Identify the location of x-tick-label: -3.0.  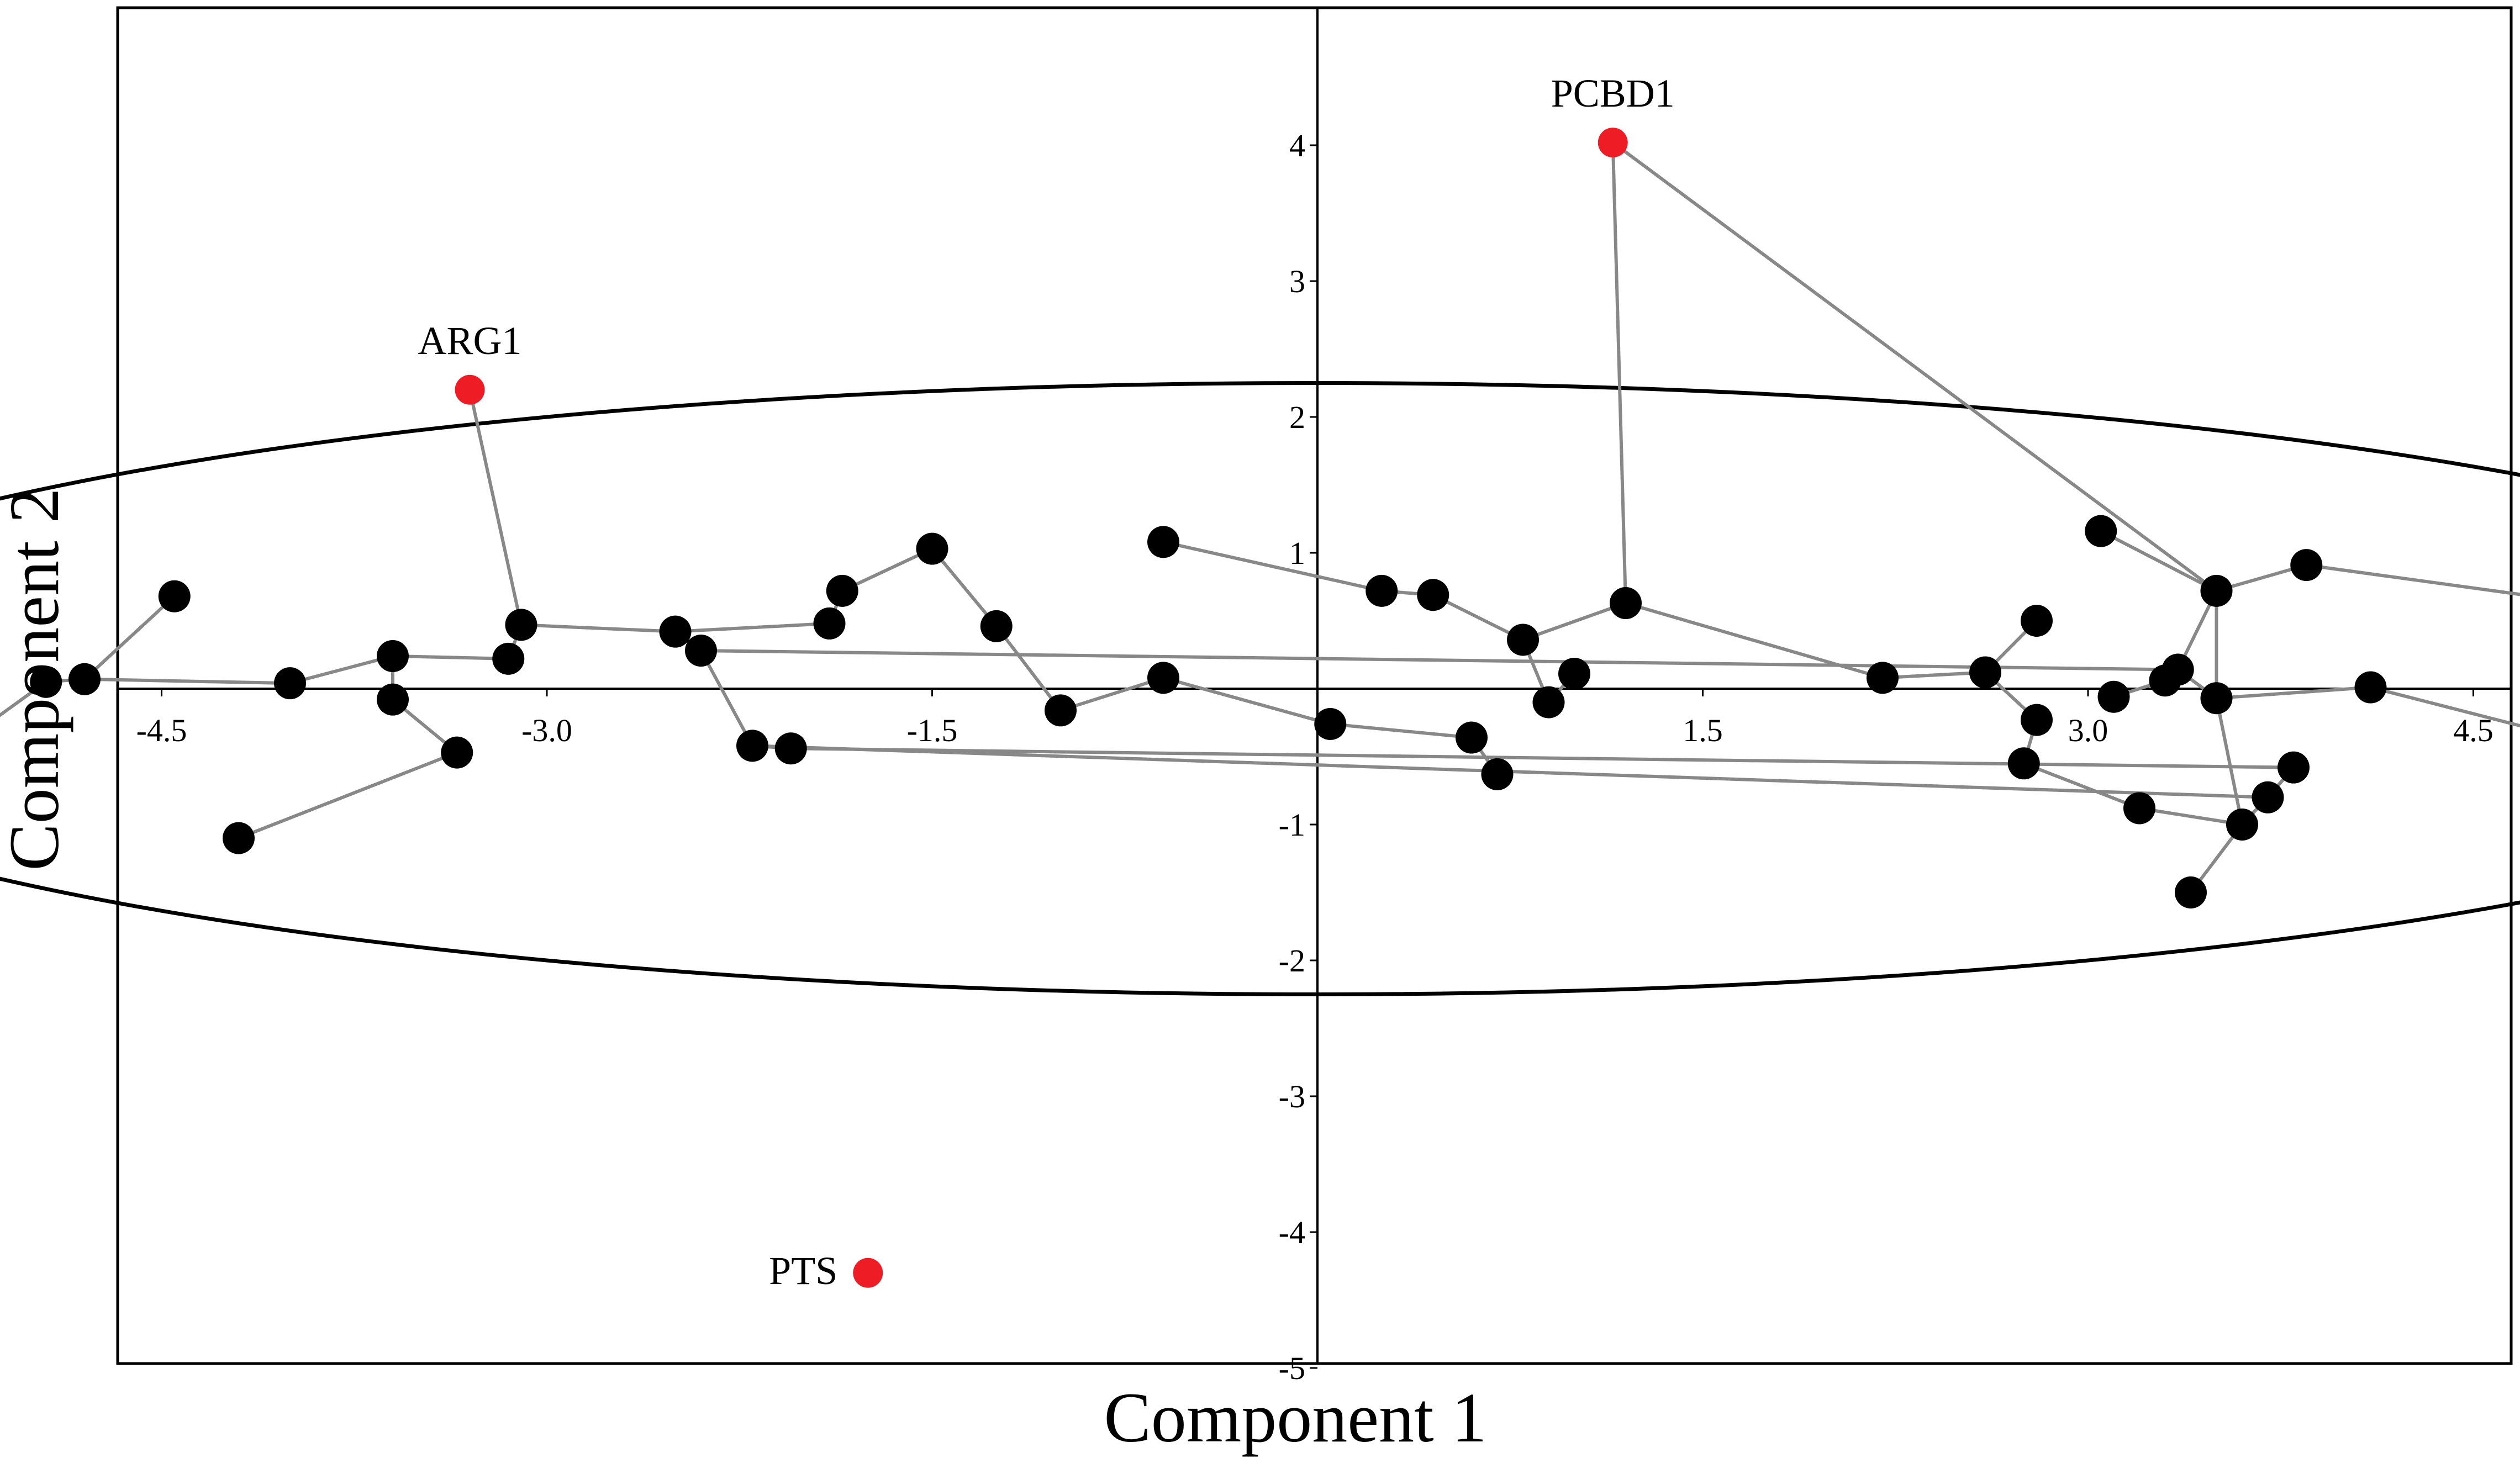
(546, 730).